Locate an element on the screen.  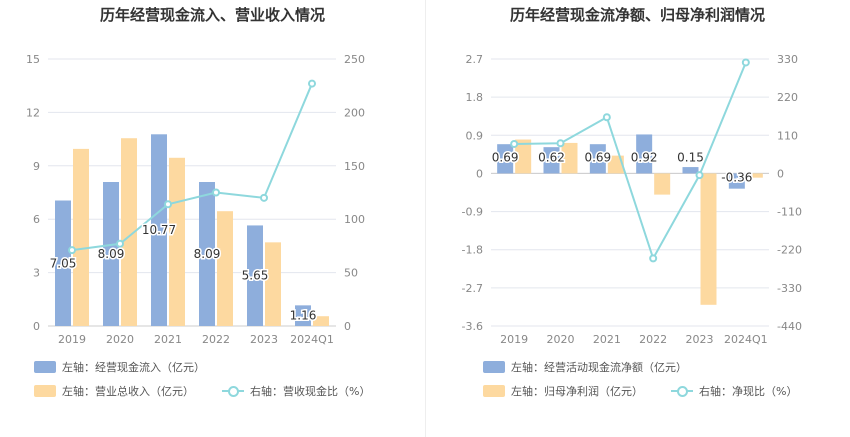
y-left-tick-label: -0.9 is located at coordinates (472, 212).